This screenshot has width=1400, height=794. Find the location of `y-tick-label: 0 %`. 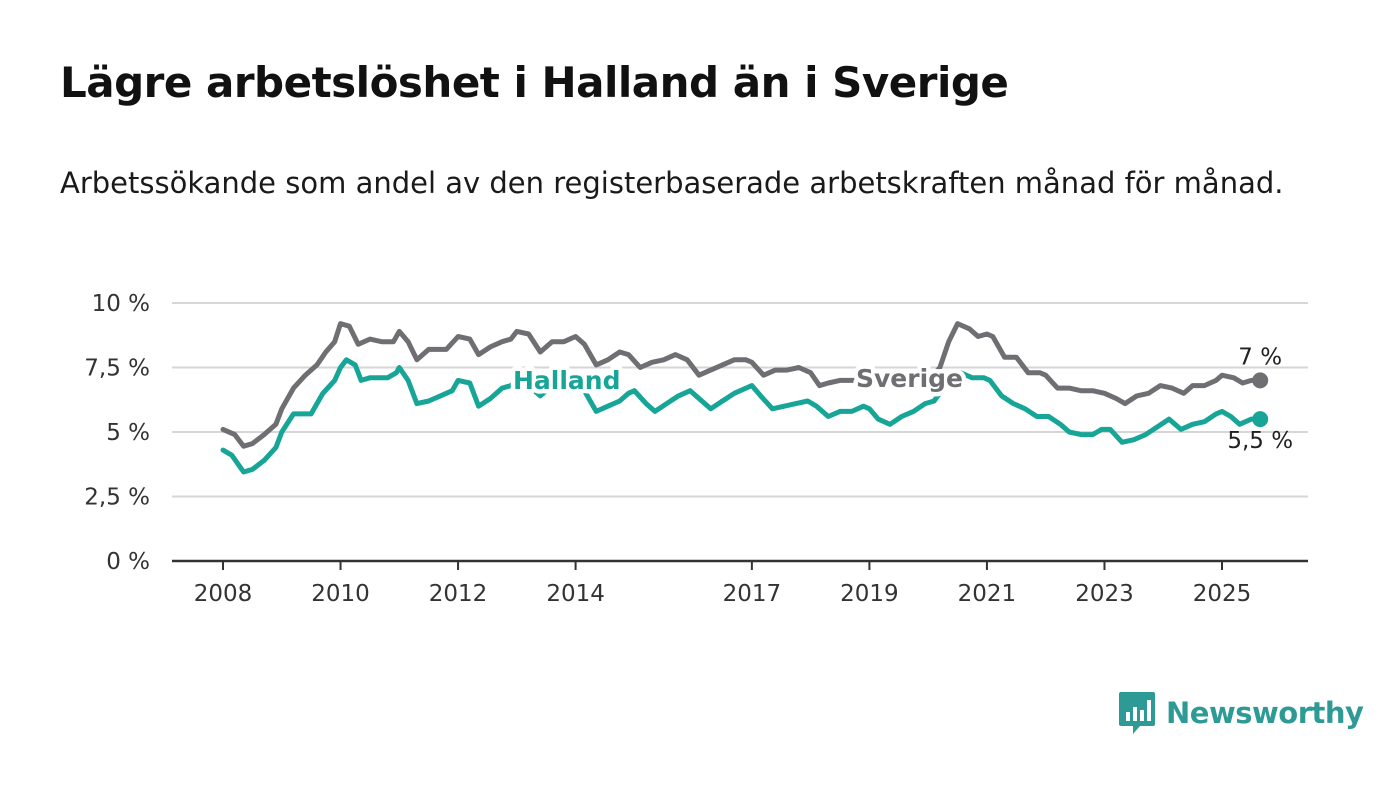

y-tick-label: 0 % is located at coordinates (128, 562).